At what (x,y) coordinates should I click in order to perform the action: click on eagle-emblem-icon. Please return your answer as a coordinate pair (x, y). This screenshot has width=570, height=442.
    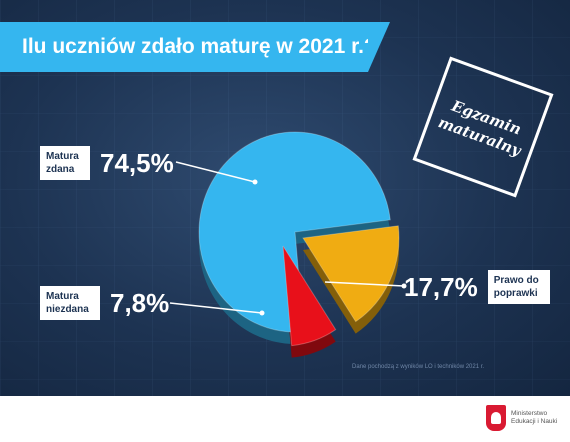
    Looking at the image, I should click on (496, 418).